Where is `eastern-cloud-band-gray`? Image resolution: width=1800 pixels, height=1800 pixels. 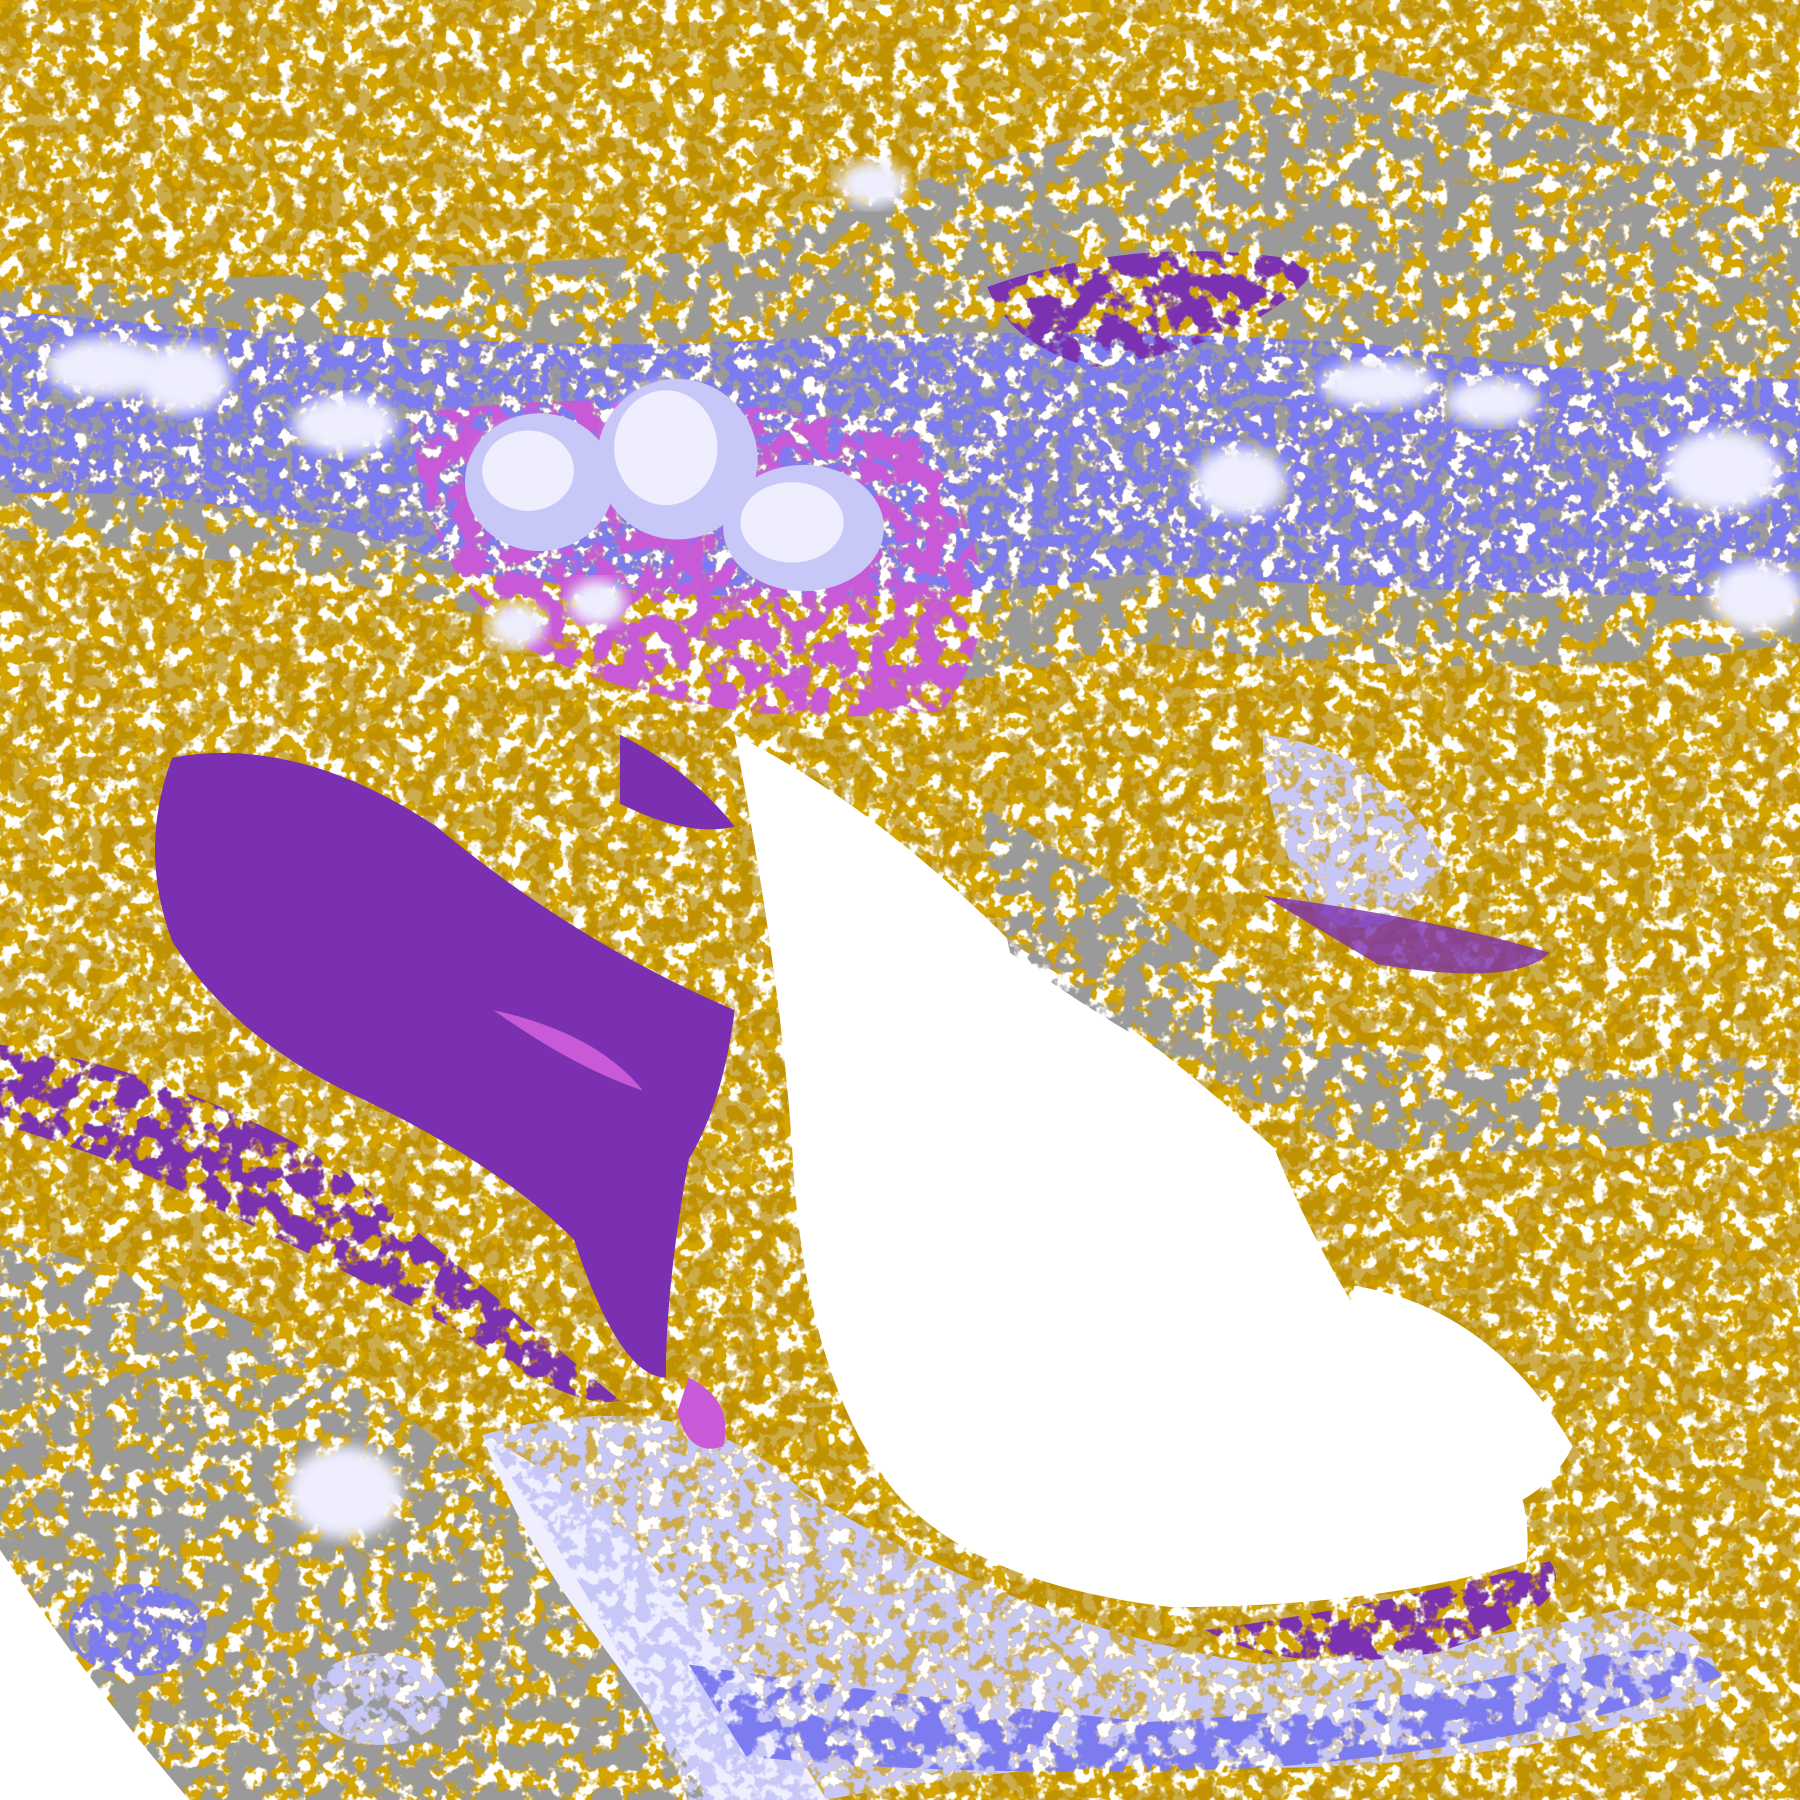
eastern-cloud-band-gray is located at coordinates (1387, 977).